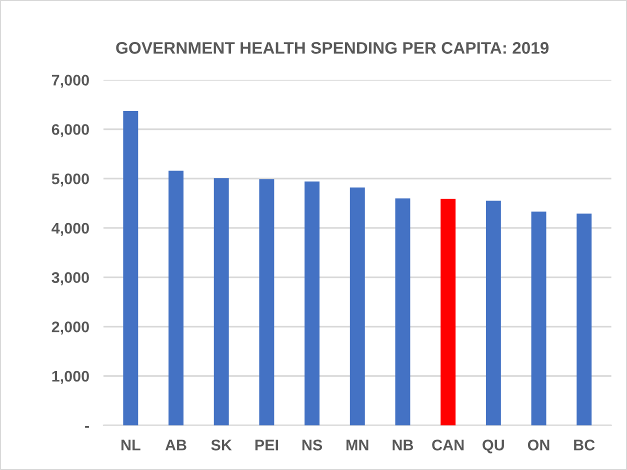 The width and height of the screenshot is (627, 470). I want to click on y-tick-label: 6,000, so click(70, 131).